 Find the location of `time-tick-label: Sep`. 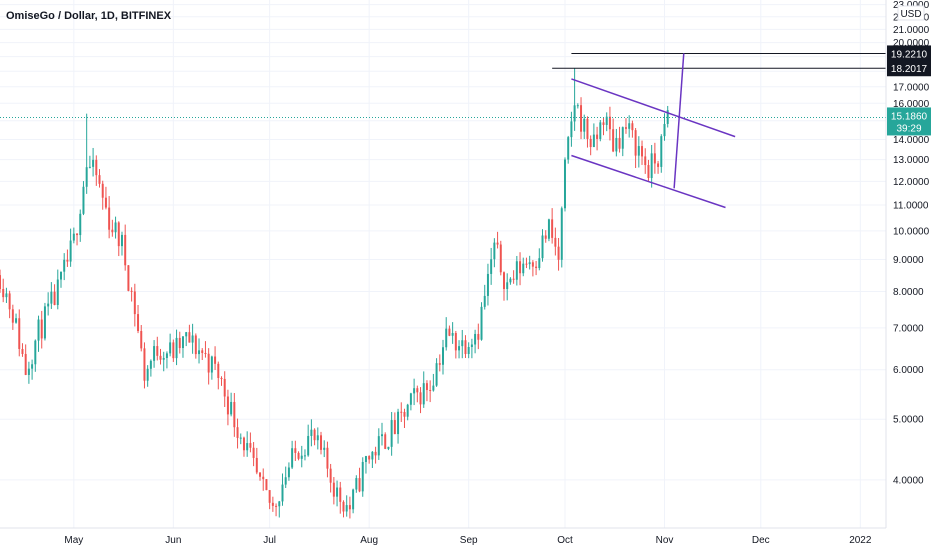

time-tick-label: Sep is located at coordinates (469, 540).